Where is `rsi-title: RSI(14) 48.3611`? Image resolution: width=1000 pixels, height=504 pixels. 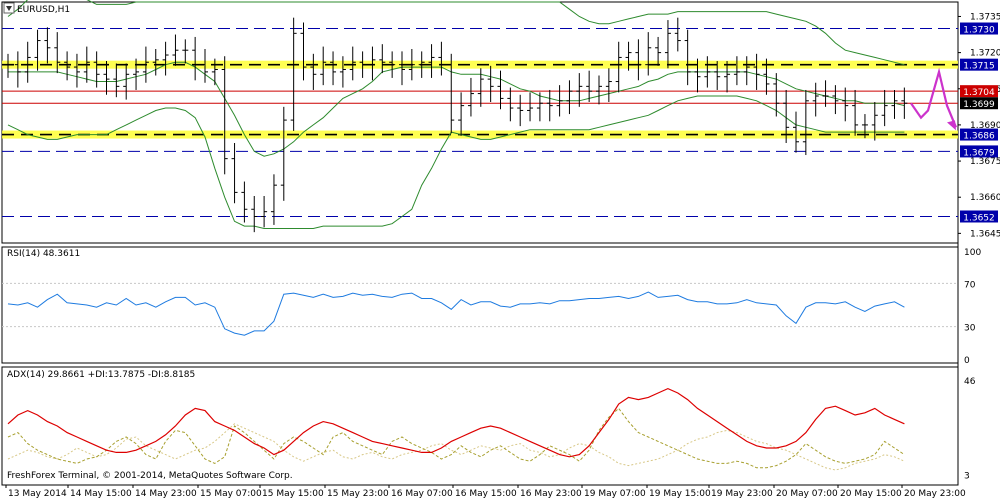
rsi-title: RSI(14) 48.3611 is located at coordinates (43, 254).